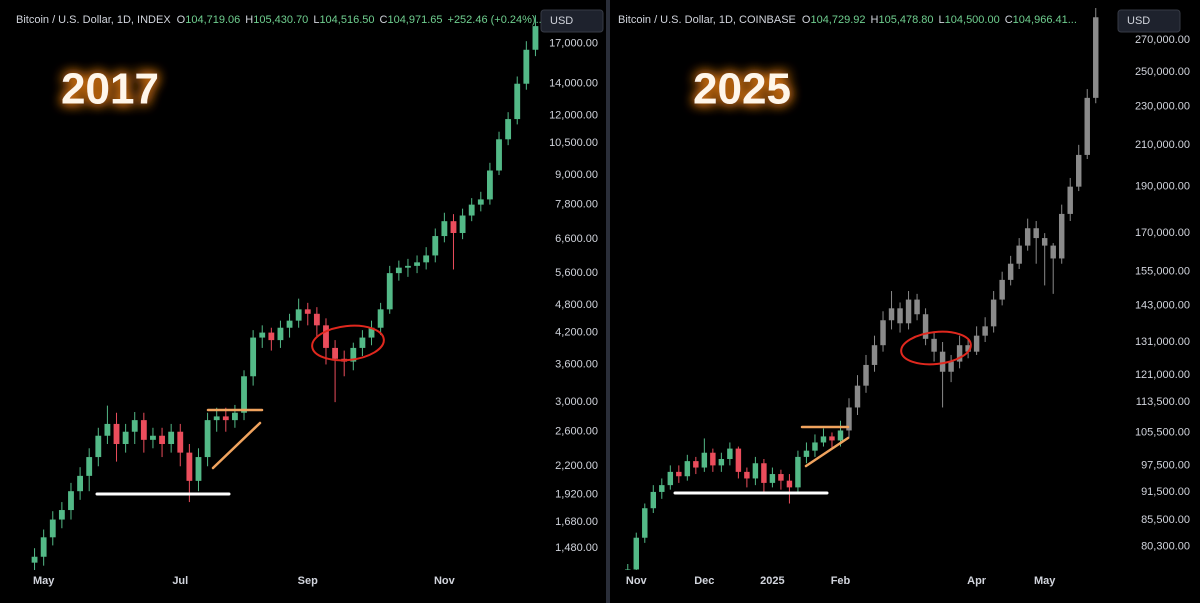 This screenshot has width=1200, height=603. Describe the element at coordinates (704, 581) in the screenshot. I see `x-tick-label: Dec` at that location.